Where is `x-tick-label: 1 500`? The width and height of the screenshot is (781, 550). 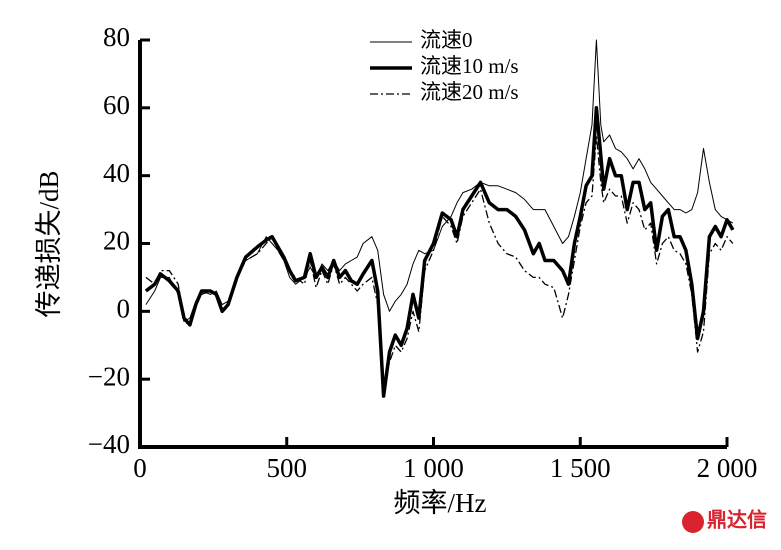 x-tick-label: 1 500 is located at coordinates (580, 468).